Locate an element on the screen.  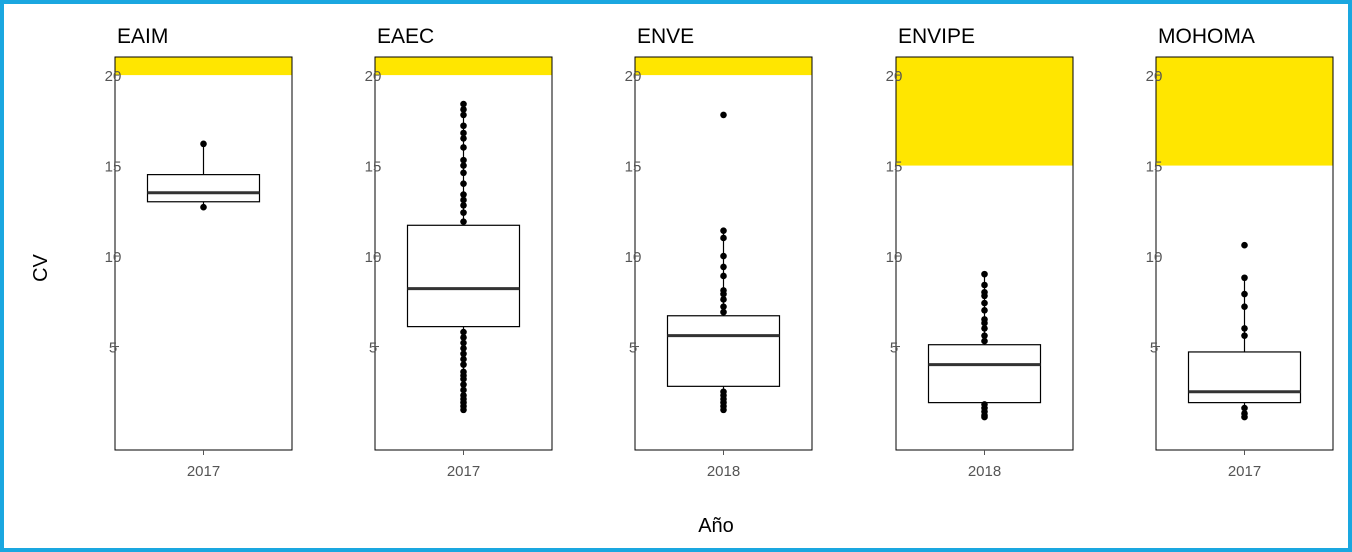
panel-eaim: EAIM 5 10 15 20 2017 is located at coordinates (199, 252).